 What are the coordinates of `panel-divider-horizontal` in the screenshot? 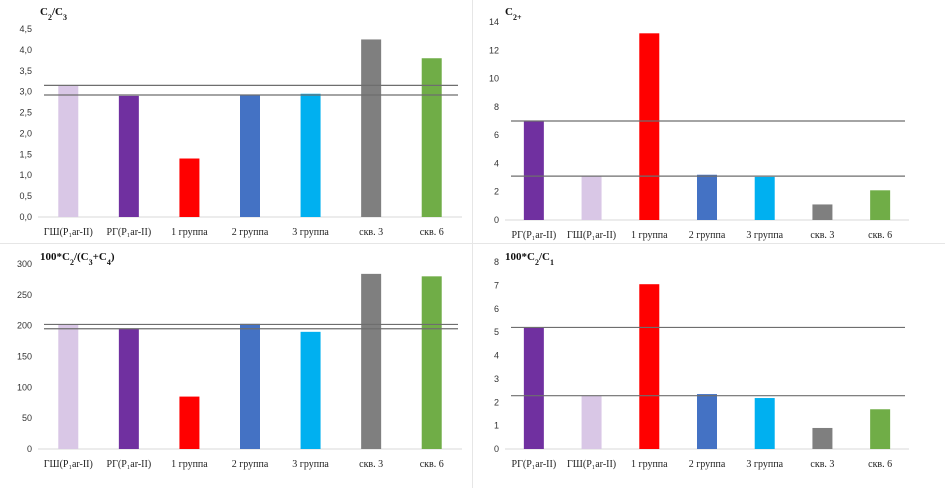 It's located at (472, 243).